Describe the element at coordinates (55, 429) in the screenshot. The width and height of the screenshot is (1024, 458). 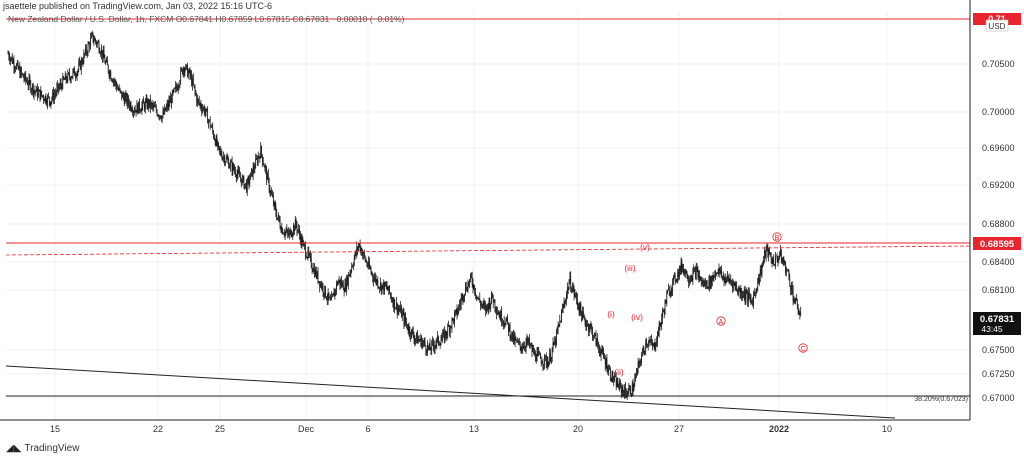
I see `x-tick-label: 15` at that location.